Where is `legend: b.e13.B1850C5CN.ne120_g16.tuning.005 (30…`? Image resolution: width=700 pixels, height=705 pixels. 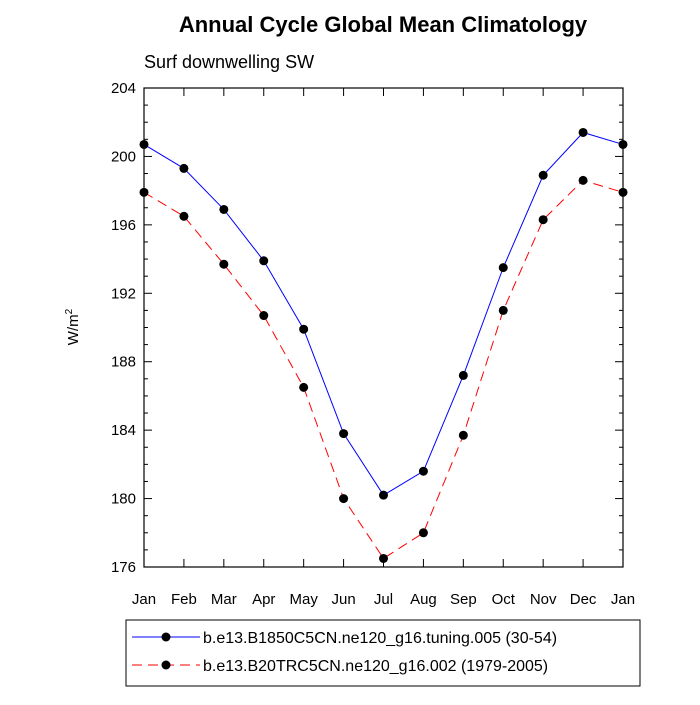
legend: b.e13.B1850C5CN.ne120_g16.tuning.005 (30… is located at coordinates (383, 653).